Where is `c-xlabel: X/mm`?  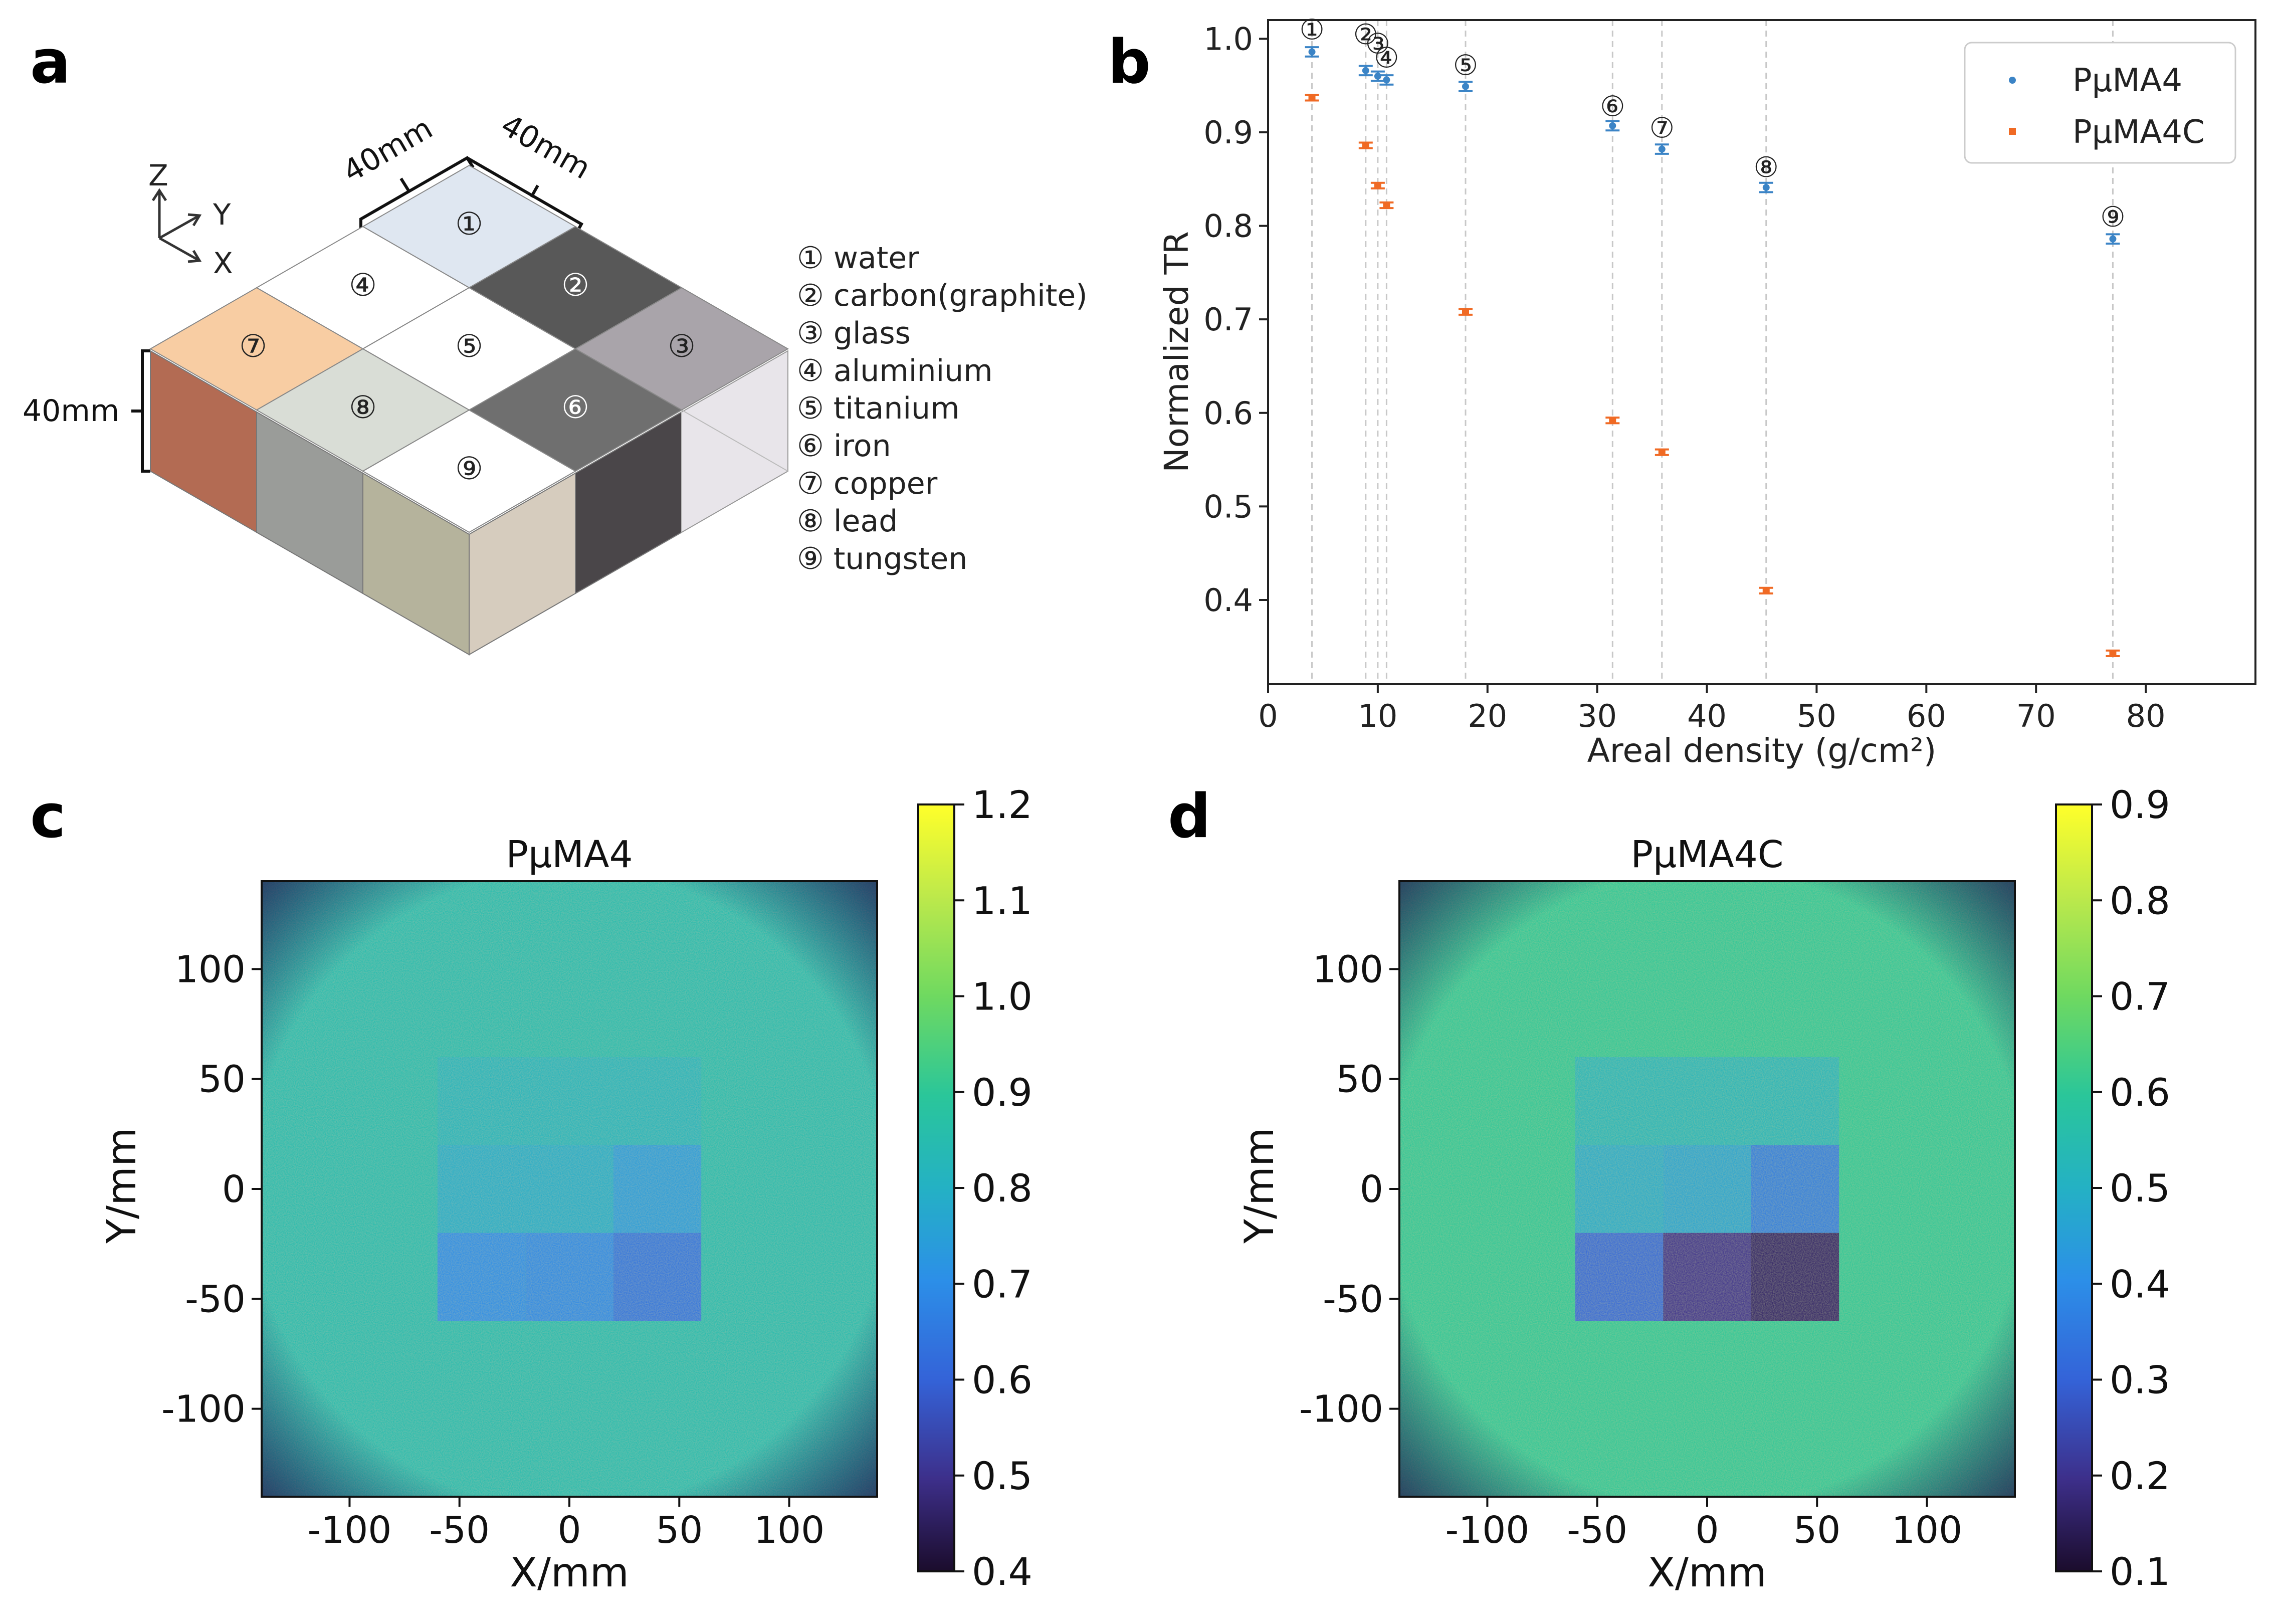
c-xlabel: X/mm is located at coordinates (569, 1572).